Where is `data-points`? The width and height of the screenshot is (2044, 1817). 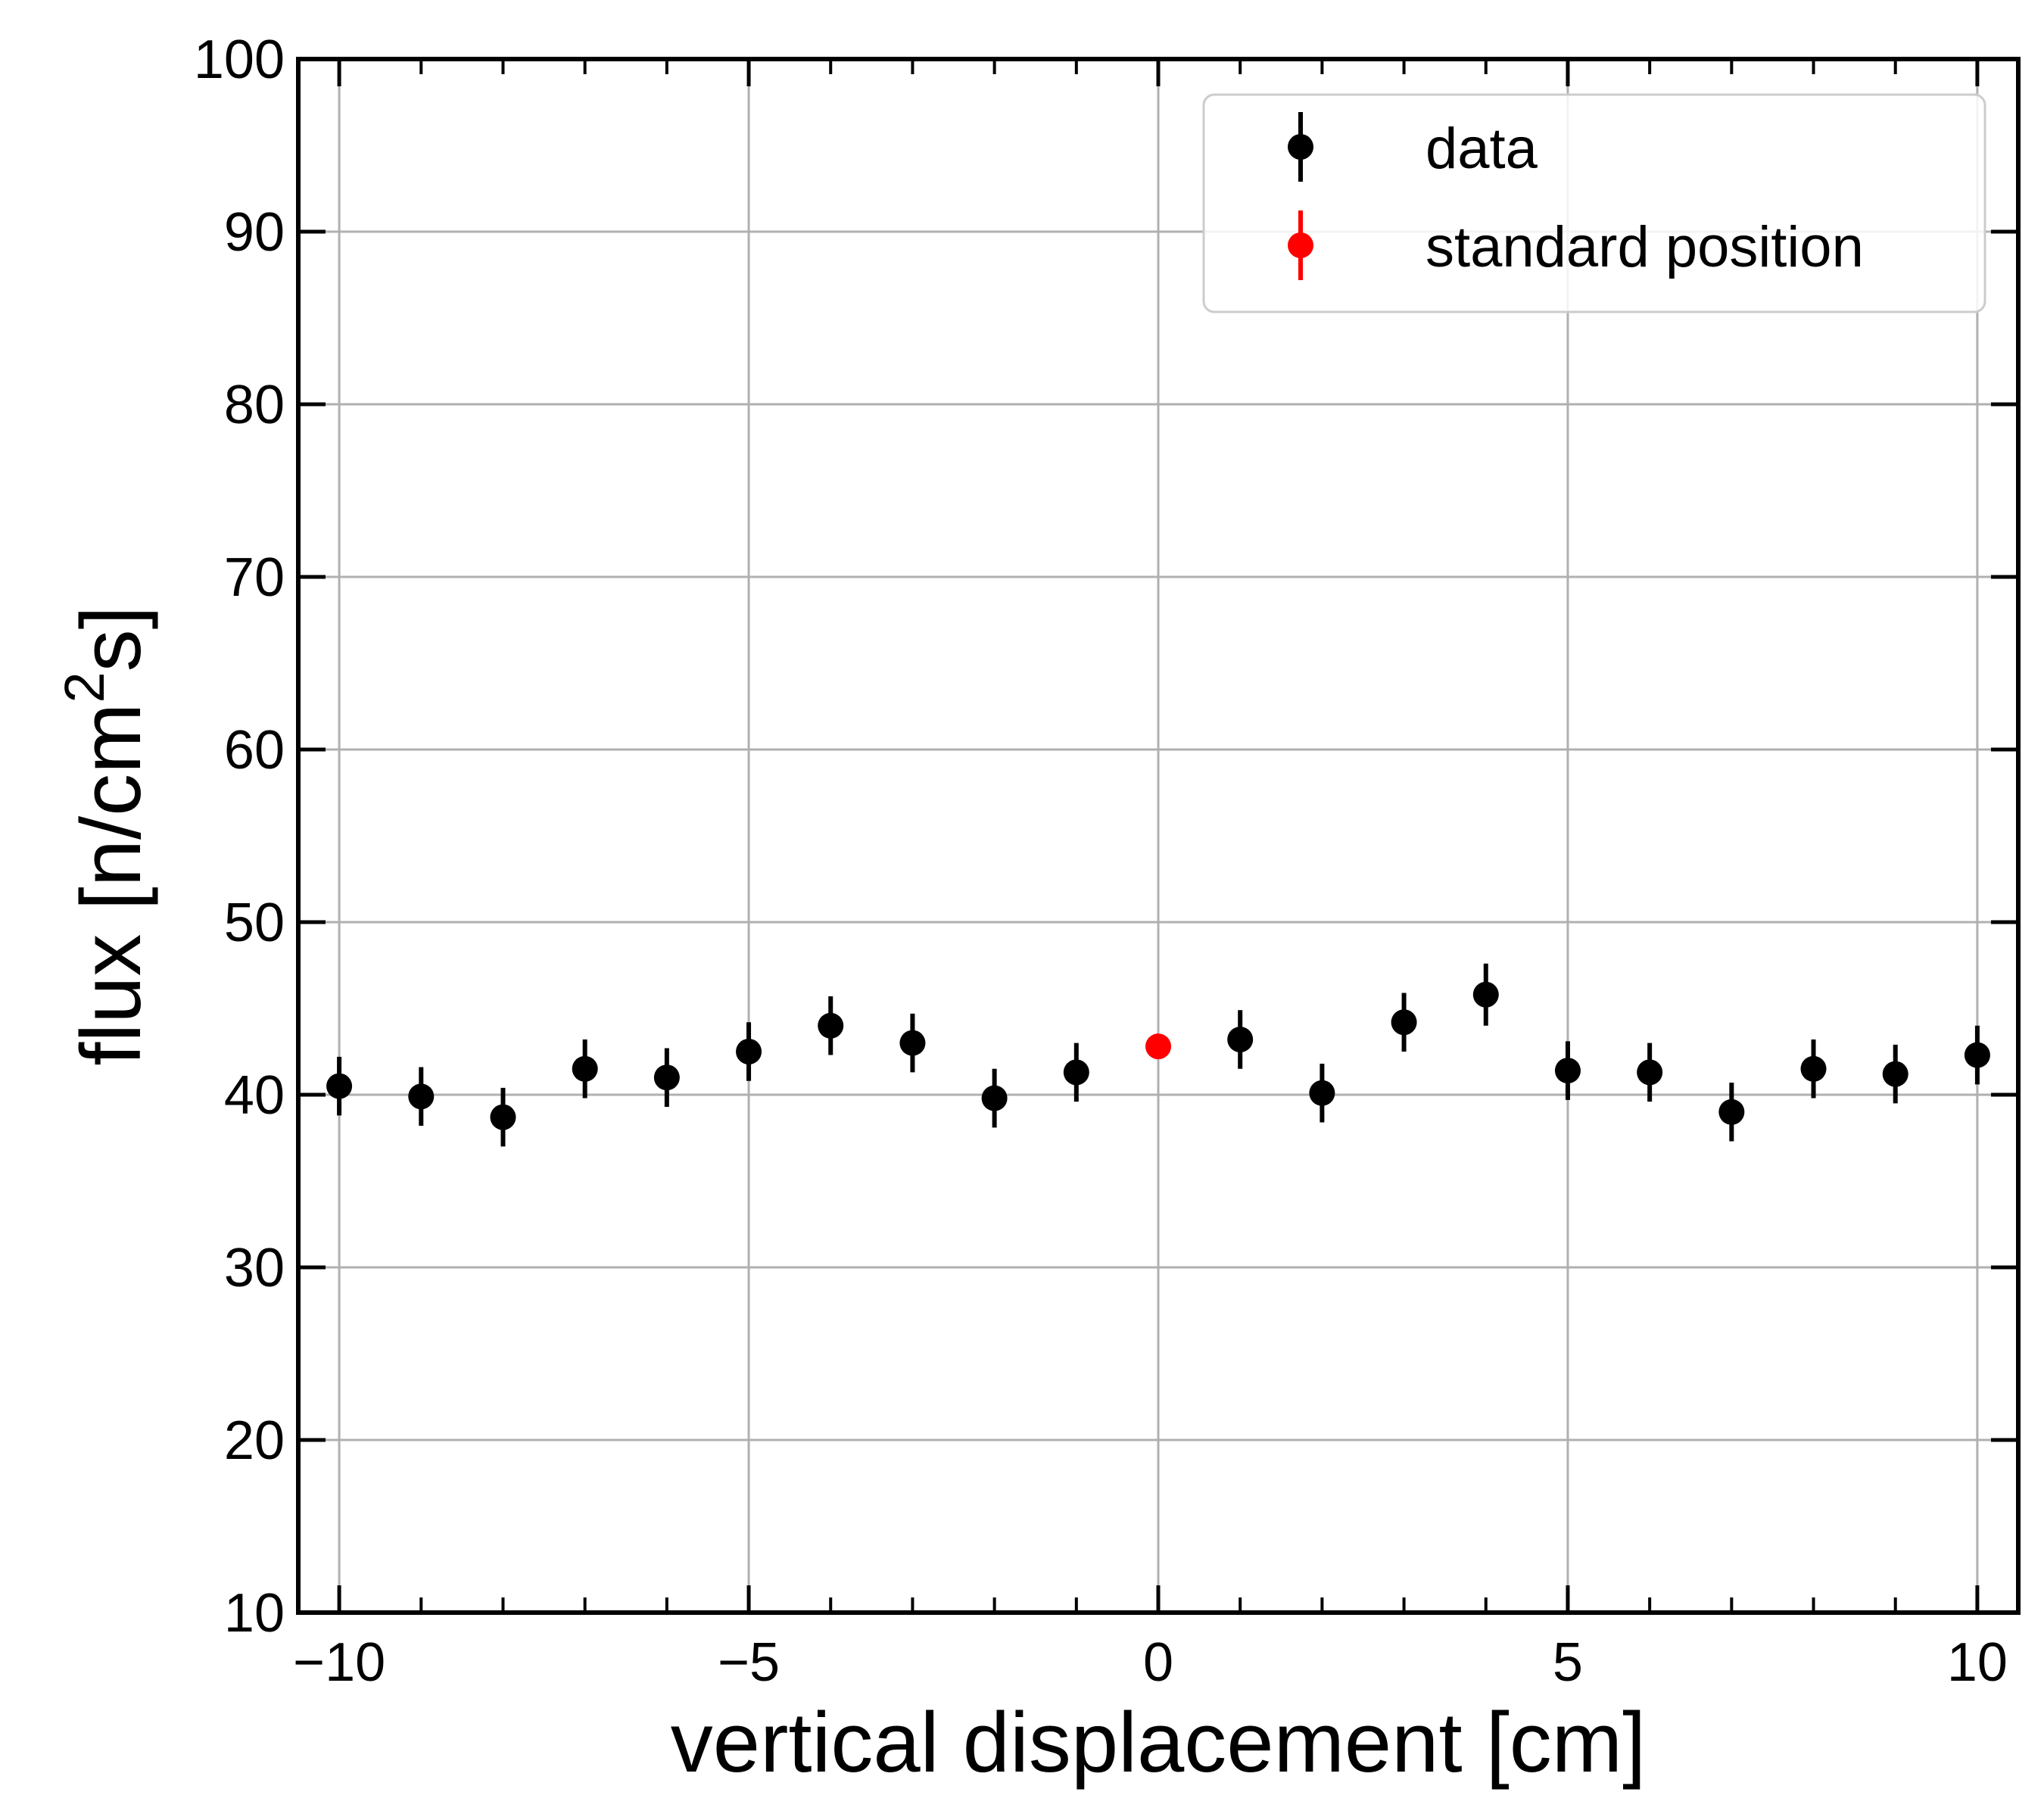
data-points is located at coordinates (1158, 1055).